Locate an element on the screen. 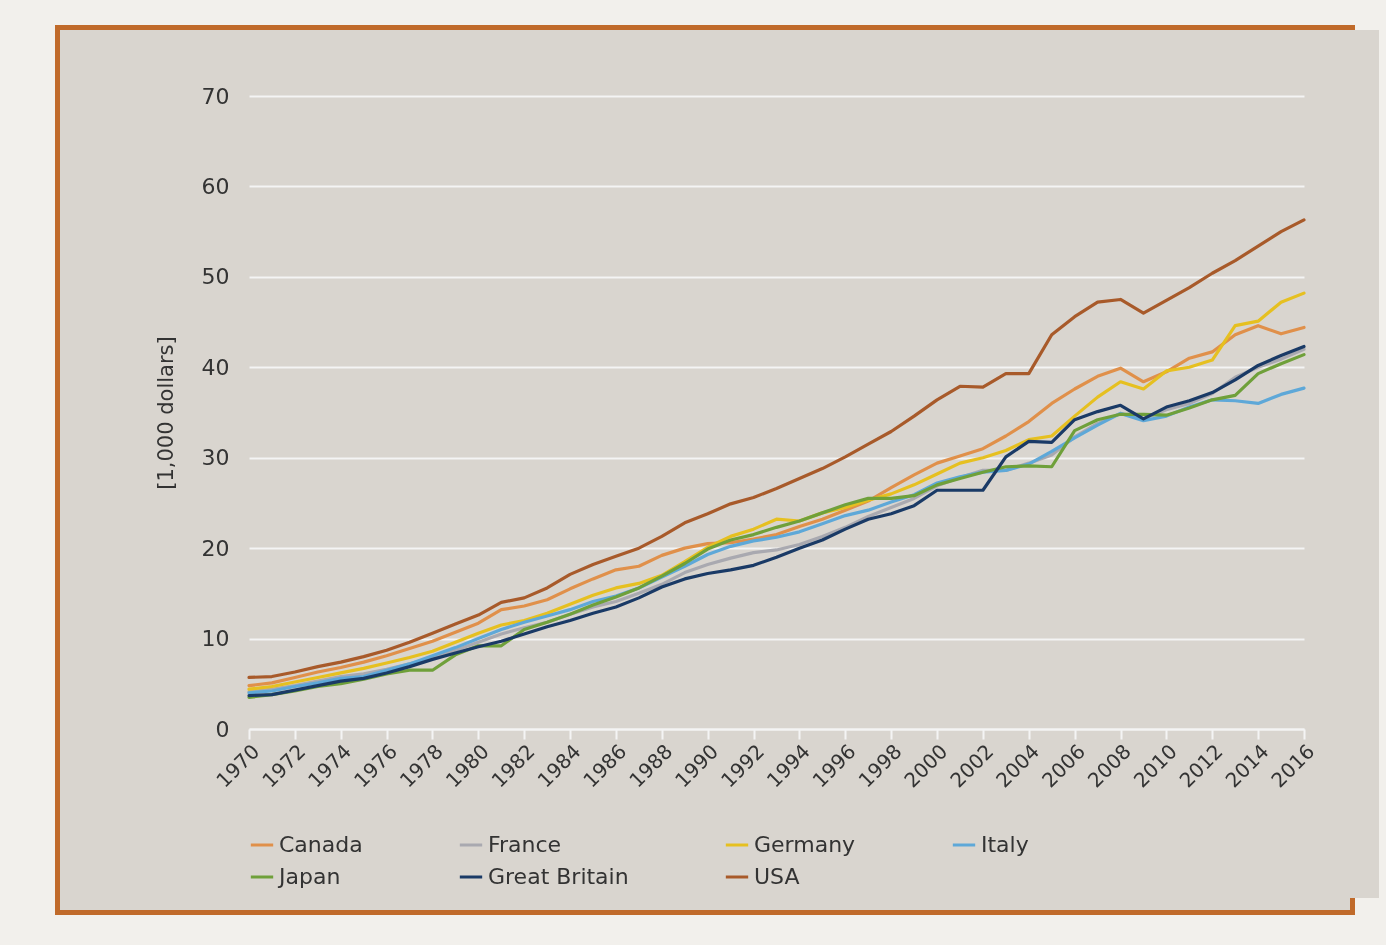 The width and height of the screenshot is (1386, 945). legend-label: Italy is located at coordinates (1005, 844).